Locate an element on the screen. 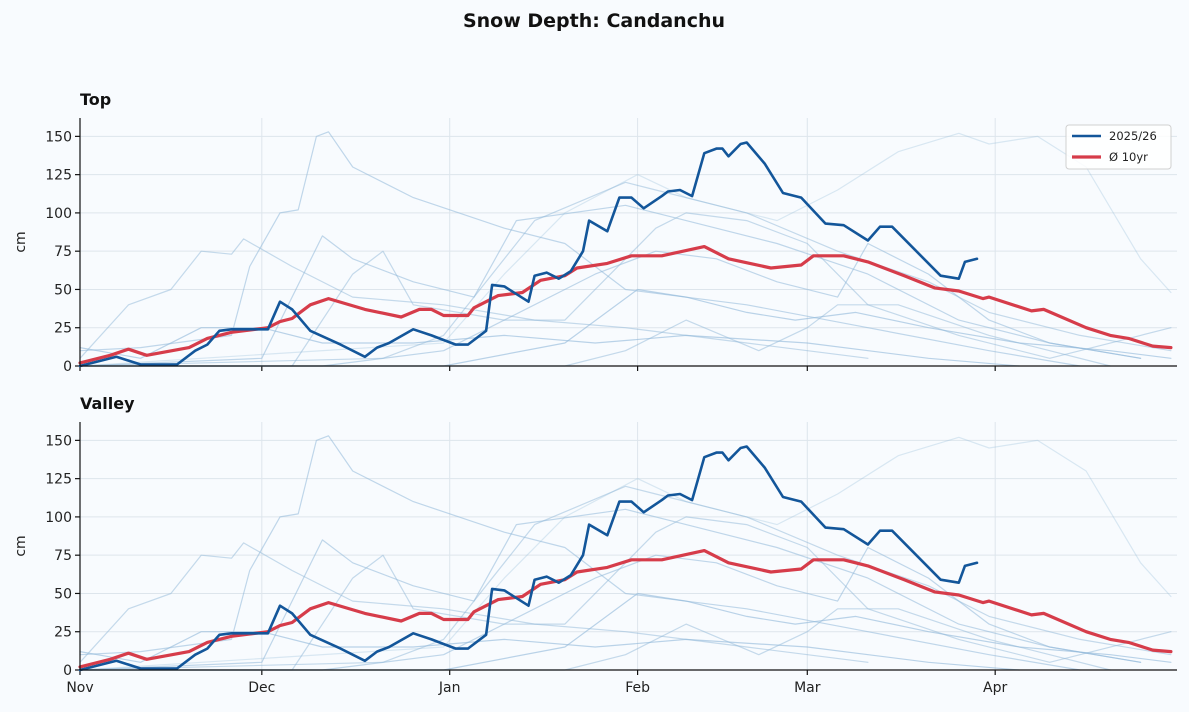  x-tick-label: Nov is located at coordinates (79, 688).